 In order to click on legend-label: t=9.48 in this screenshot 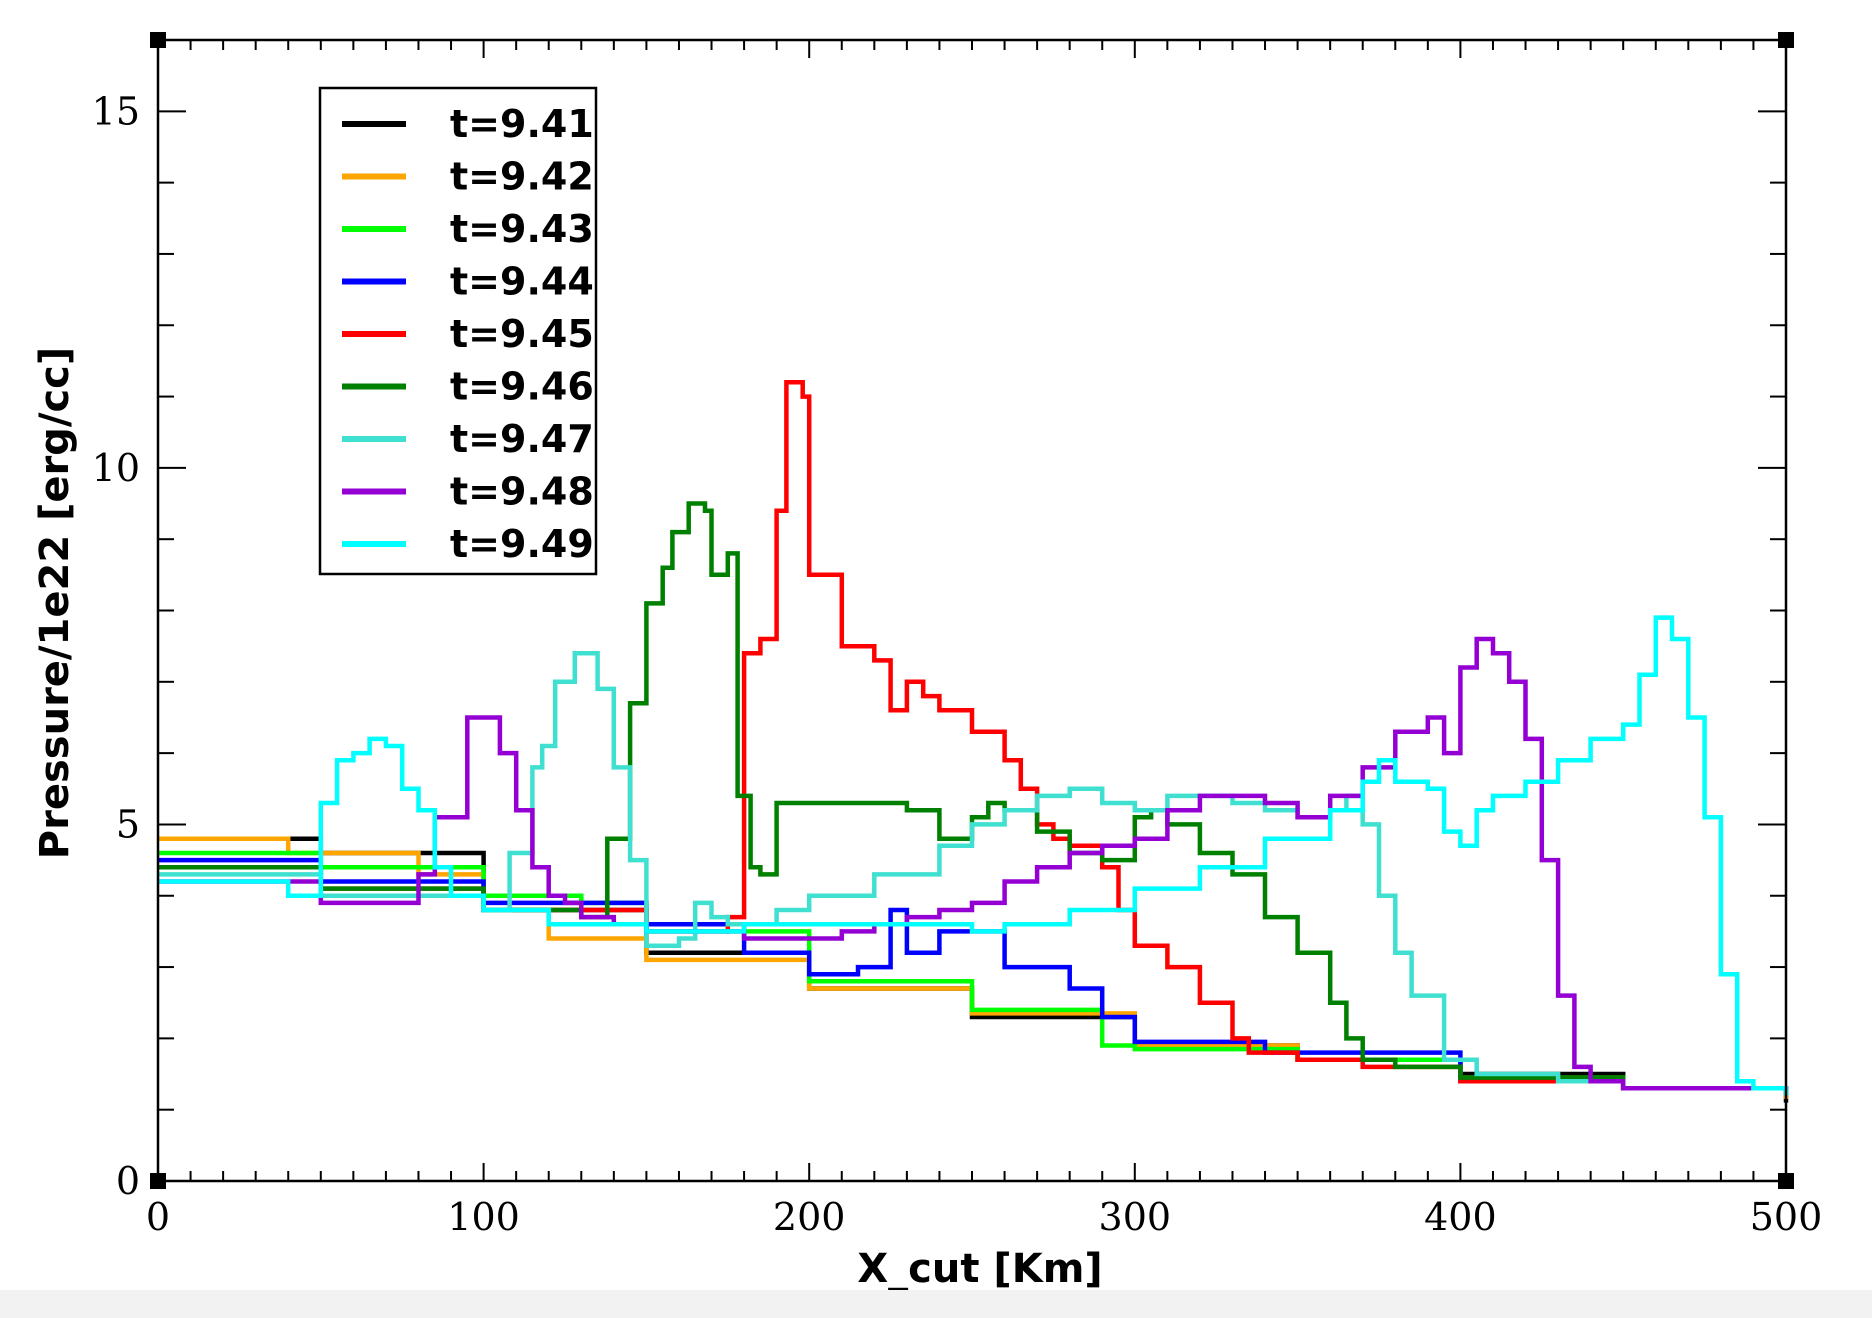, I will do `click(522, 492)`.